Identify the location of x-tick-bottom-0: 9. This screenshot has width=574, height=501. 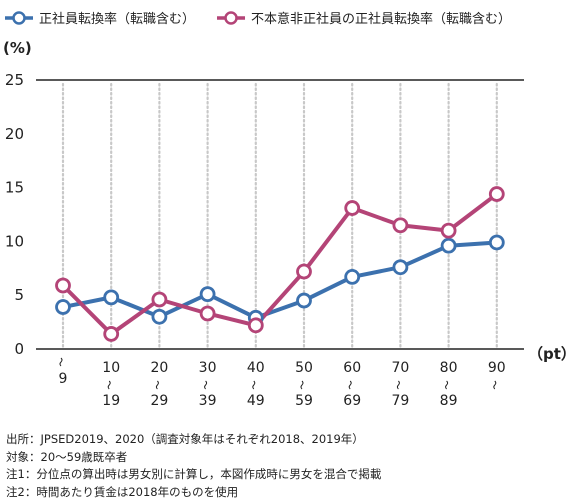
(63, 379).